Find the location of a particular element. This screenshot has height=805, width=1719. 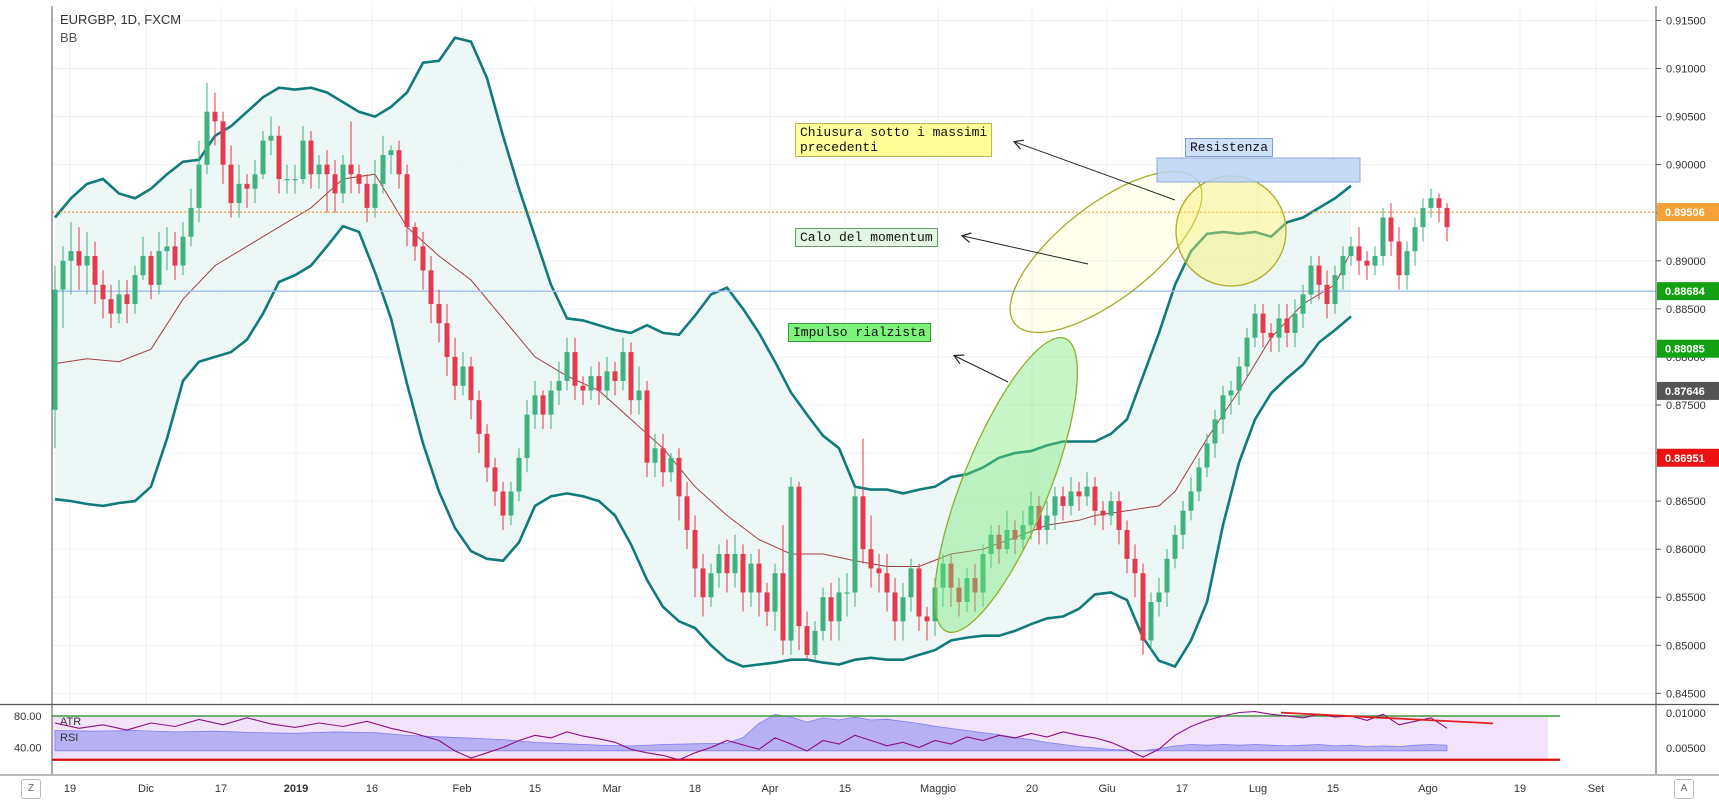

time-tick-label: Set is located at coordinates (1596, 789).